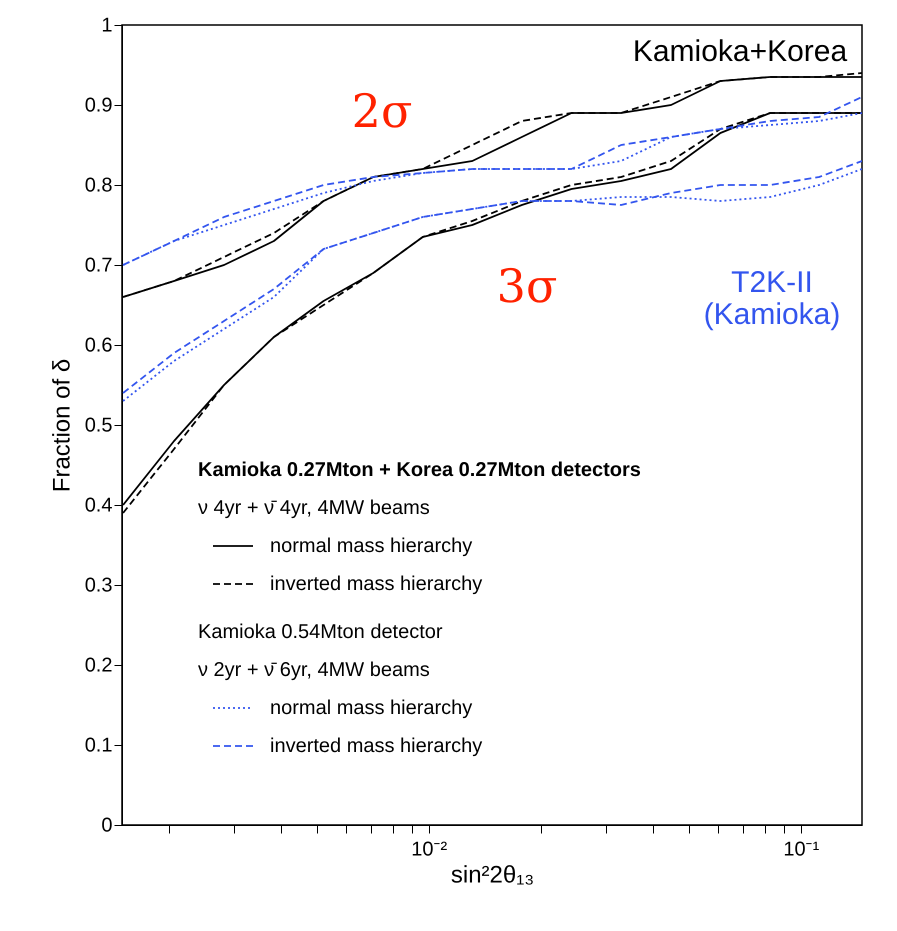 The width and height of the screenshot is (897, 931). What do you see at coordinates (98, 265) in the screenshot?
I see `y-tick-label: 0.7` at bounding box center [98, 265].